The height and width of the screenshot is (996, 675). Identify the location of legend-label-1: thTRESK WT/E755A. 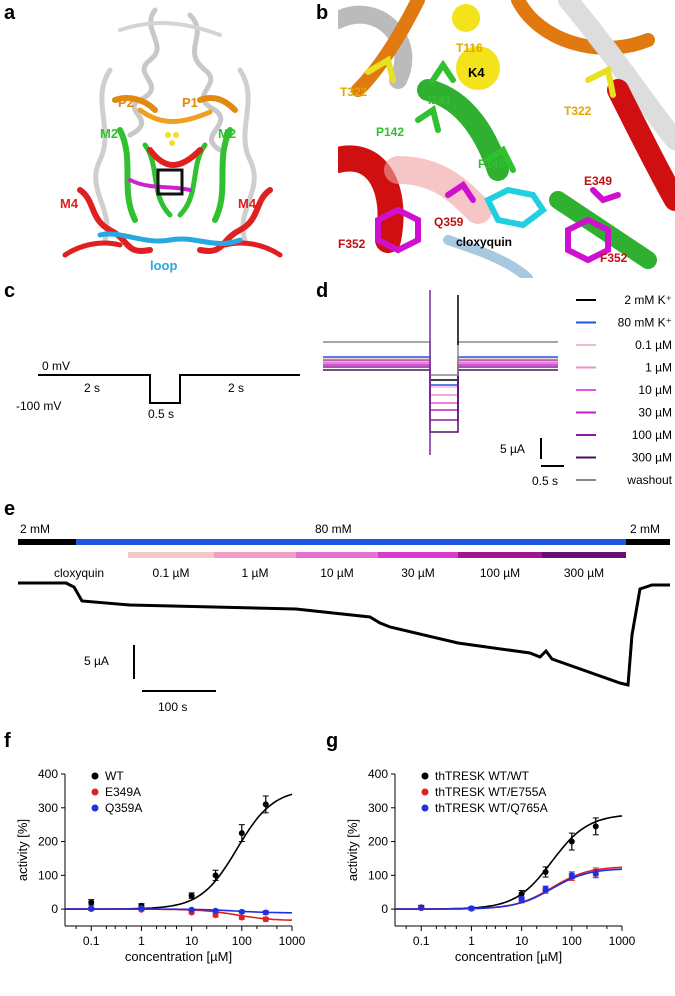
(490, 792).